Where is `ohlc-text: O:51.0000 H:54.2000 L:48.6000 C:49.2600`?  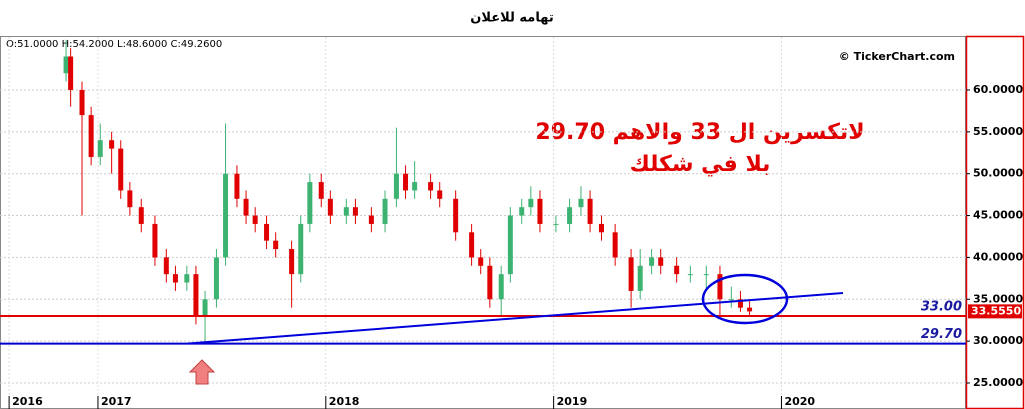 ohlc-text: O:51.0000 H:54.2000 L:48.6000 C:49.2600 is located at coordinates (114, 44).